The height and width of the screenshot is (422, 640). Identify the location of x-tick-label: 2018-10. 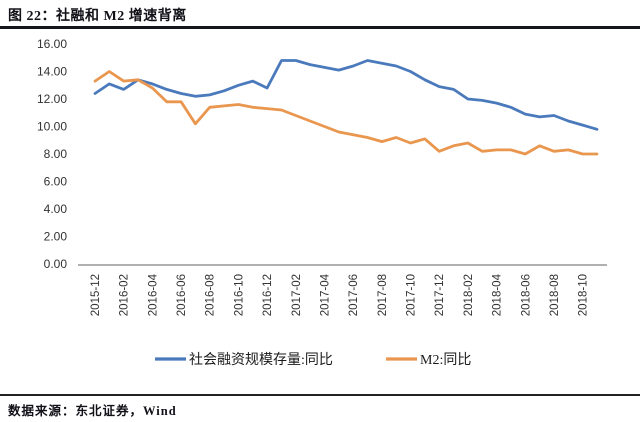
(584, 295).